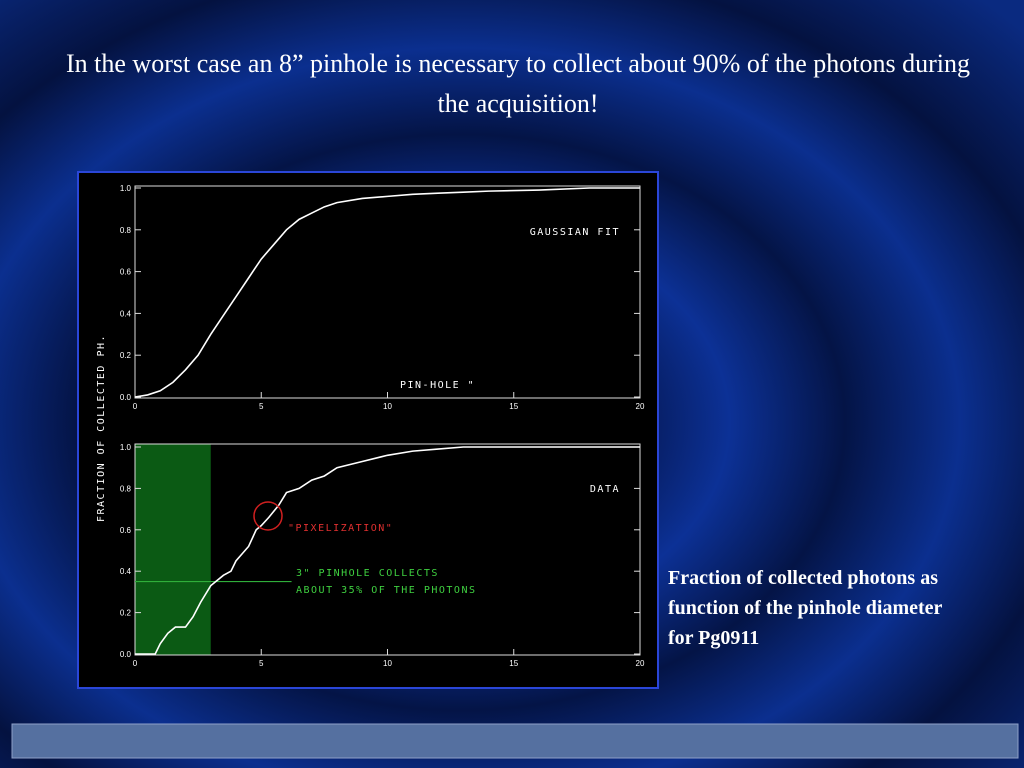 The height and width of the screenshot is (768, 1024). I want to click on pixelization-circle, so click(268, 516).